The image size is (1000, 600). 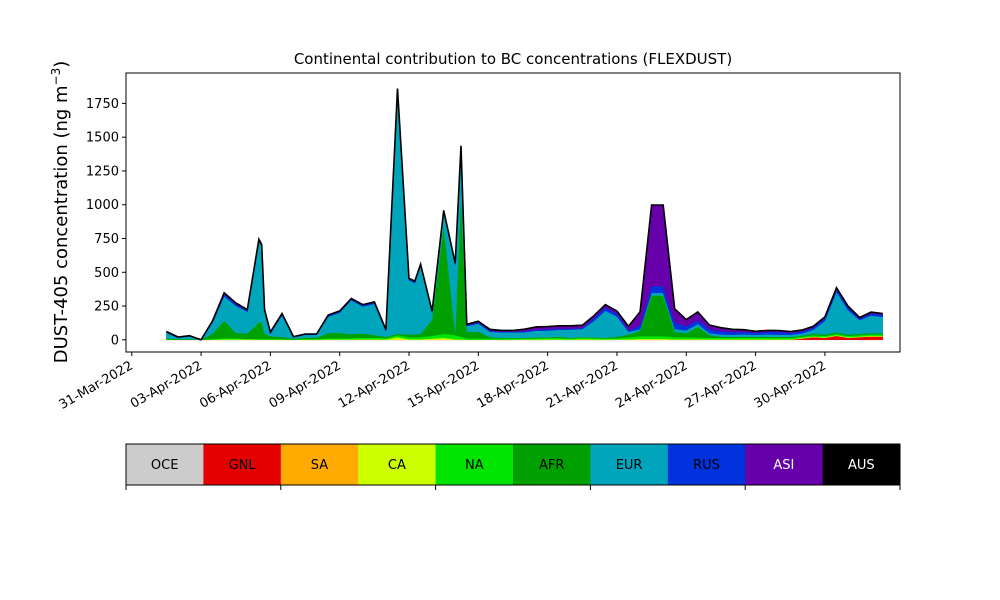 I want to click on y-tick-label: 1250, so click(x=102, y=171).